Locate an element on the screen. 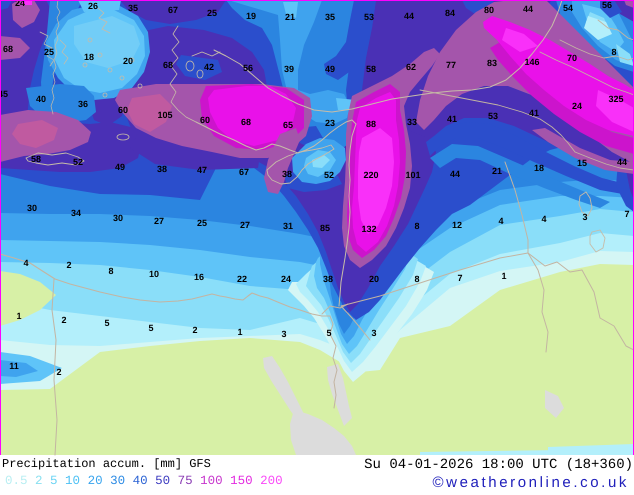  svg-text: 40 is located at coordinates (41, 99).